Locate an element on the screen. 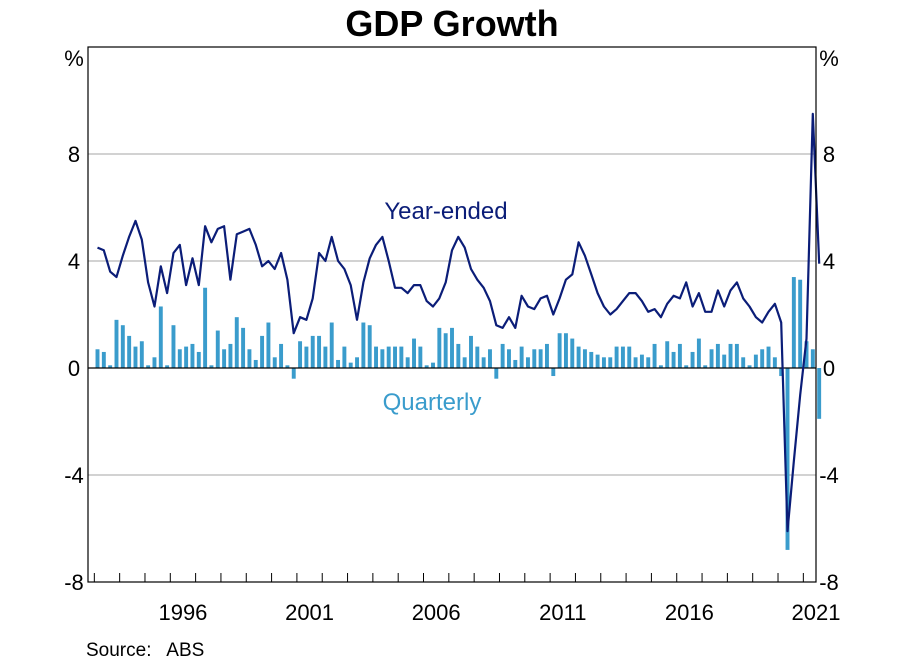 The image size is (904, 666). y-tick-label-right: 0 is located at coordinates (829, 368).